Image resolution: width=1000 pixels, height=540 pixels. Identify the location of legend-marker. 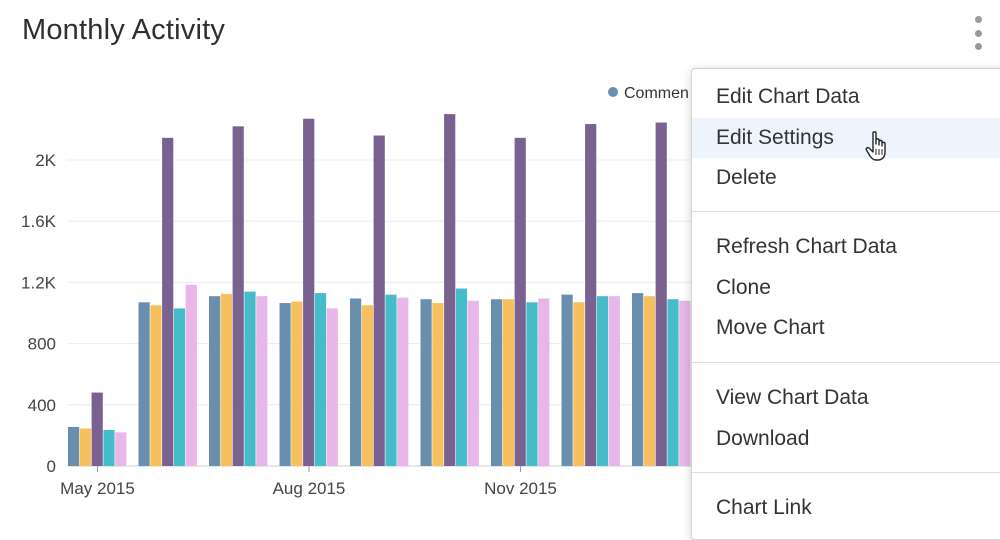
(613, 92).